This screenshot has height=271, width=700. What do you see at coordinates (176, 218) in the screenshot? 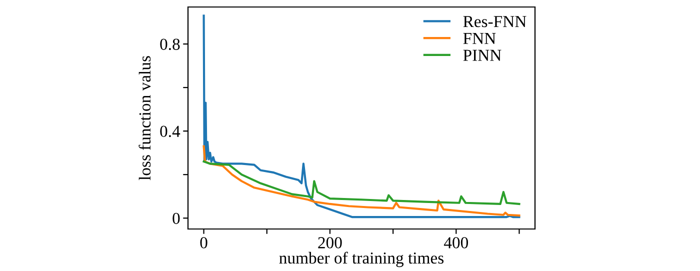
I see `y-tick-label: 0` at bounding box center [176, 218].